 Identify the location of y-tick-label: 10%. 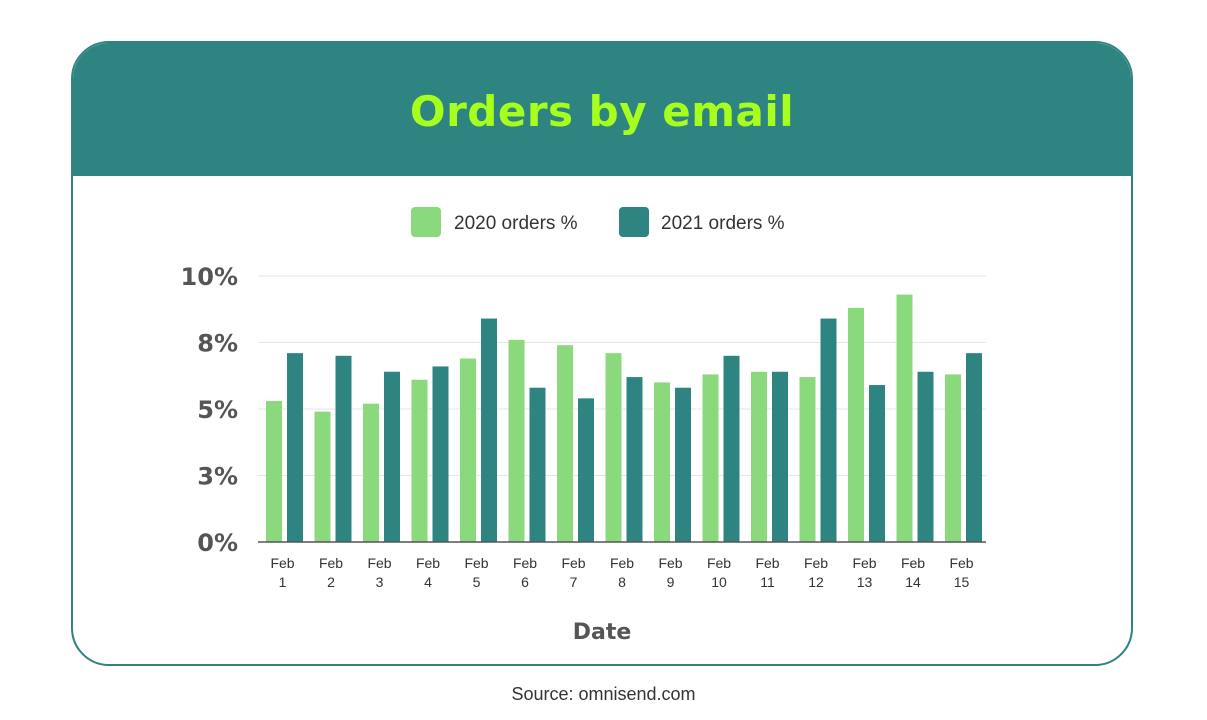
(209, 277).